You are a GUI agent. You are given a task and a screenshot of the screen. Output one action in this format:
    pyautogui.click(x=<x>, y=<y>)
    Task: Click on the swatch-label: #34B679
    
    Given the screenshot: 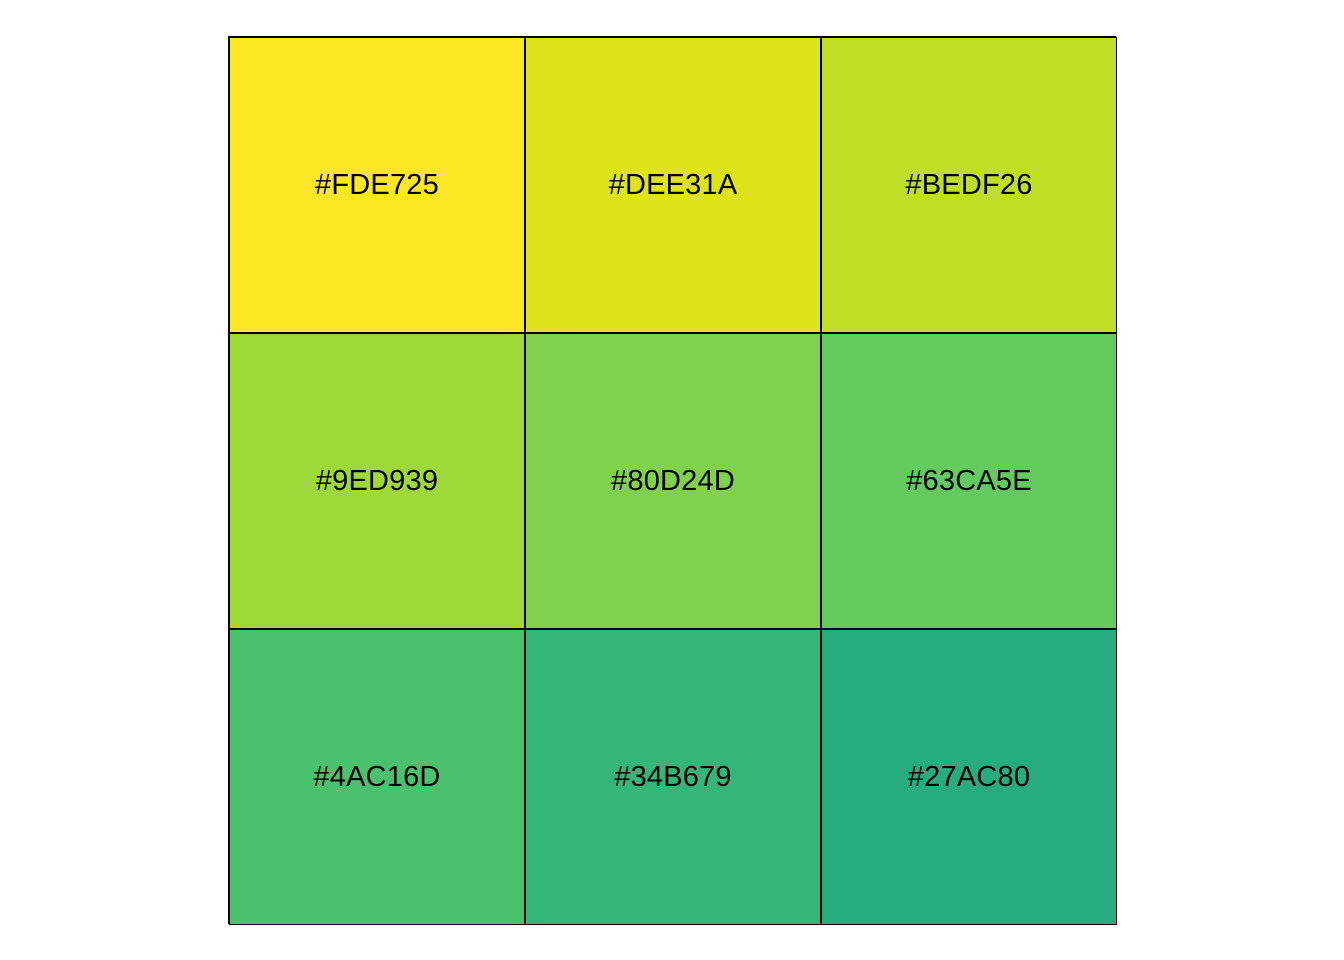 What is the action you would take?
    pyautogui.click(x=673, y=776)
    